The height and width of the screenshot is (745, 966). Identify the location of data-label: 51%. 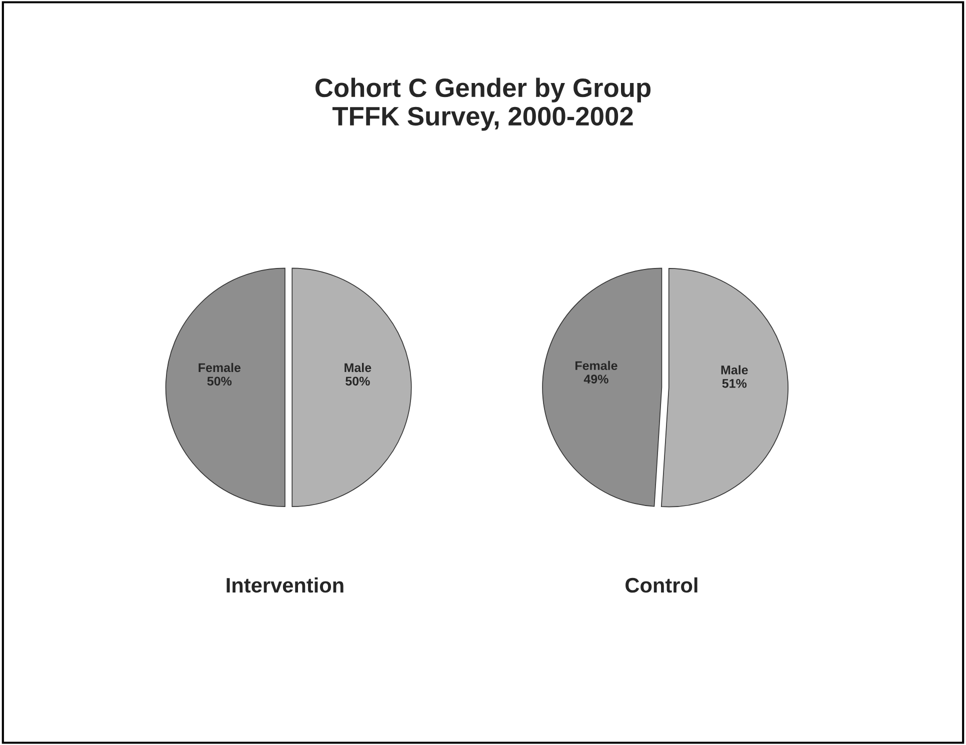
(734, 383).